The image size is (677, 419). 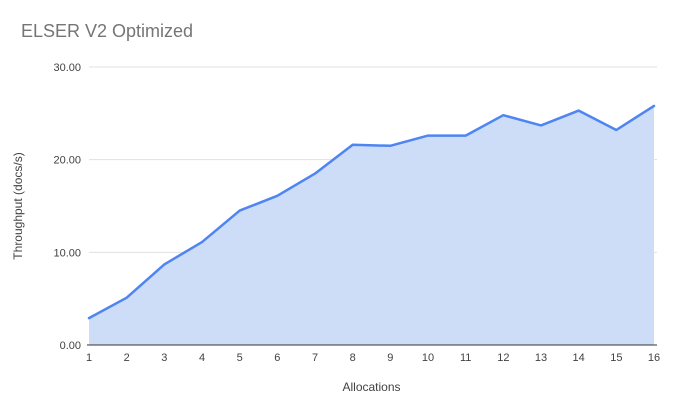 I want to click on x-tick-label: 12, so click(x=503, y=358).